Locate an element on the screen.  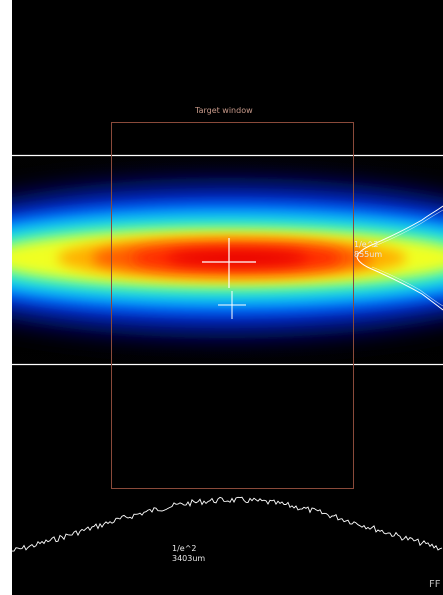
target-window-label: Target window is located at coordinates (224, 110).